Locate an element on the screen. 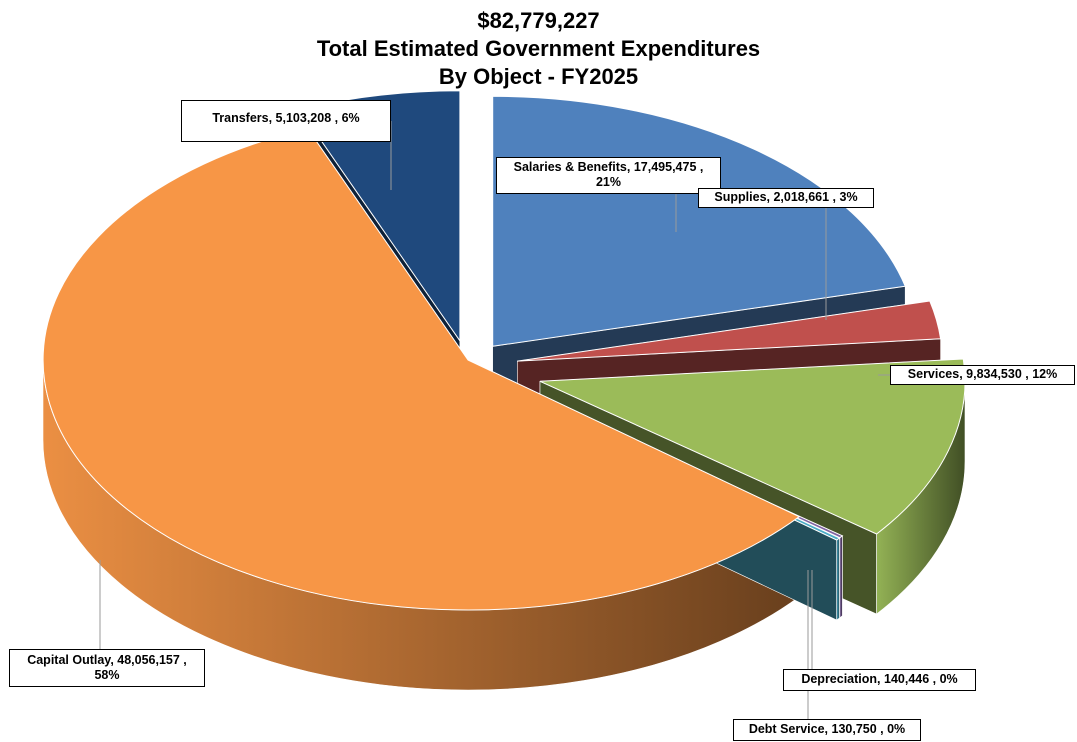 The height and width of the screenshot is (742, 1077). slice-wall-depreciation is located at coordinates (838, 579).